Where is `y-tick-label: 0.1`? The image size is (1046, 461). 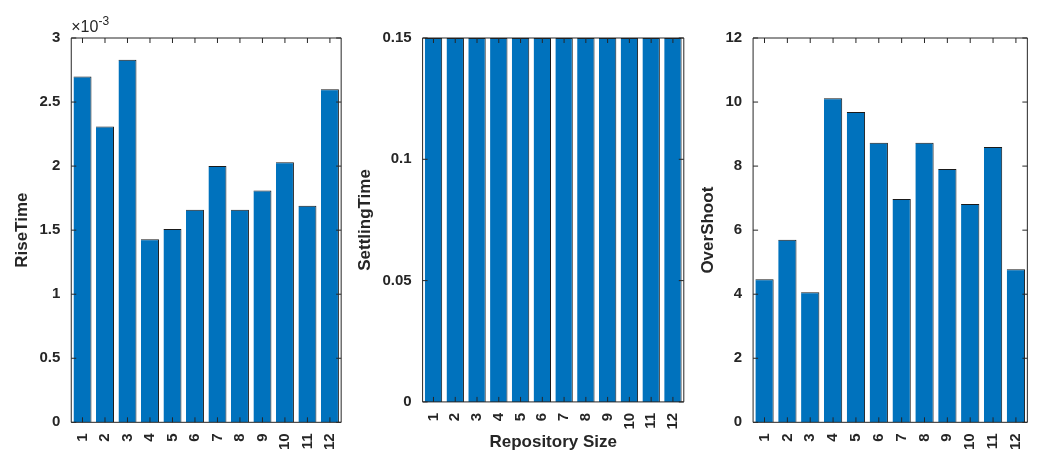 y-tick-label: 0.1 is located at coordinates (401, 158).